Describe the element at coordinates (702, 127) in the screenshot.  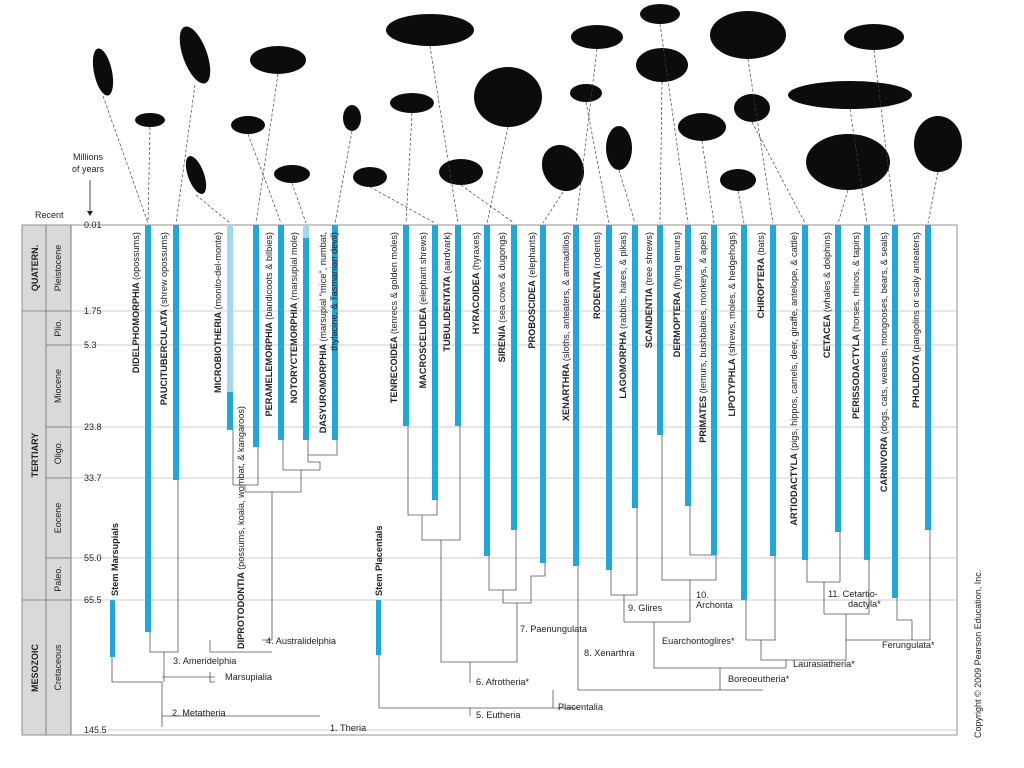
I see `monkey-silhouette` at that location.